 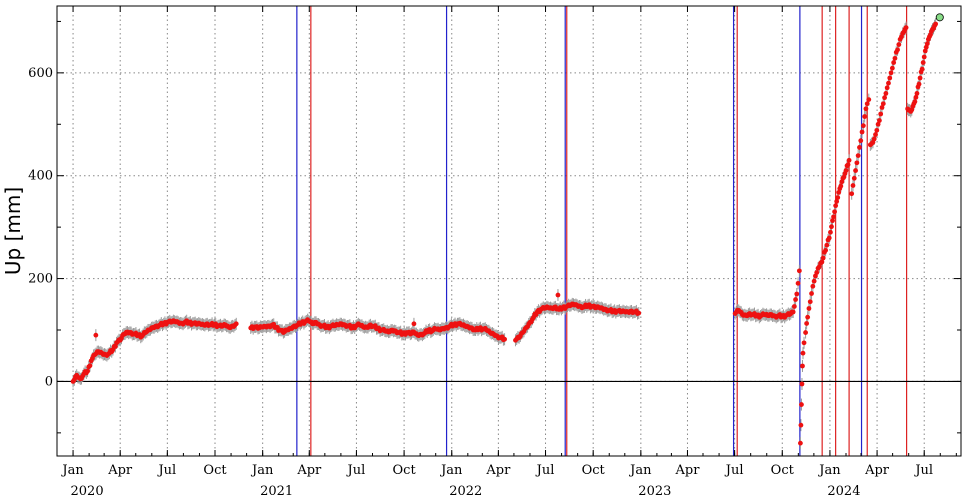 I want to click on x-year-label: 2020, so click(x=87, y=491).